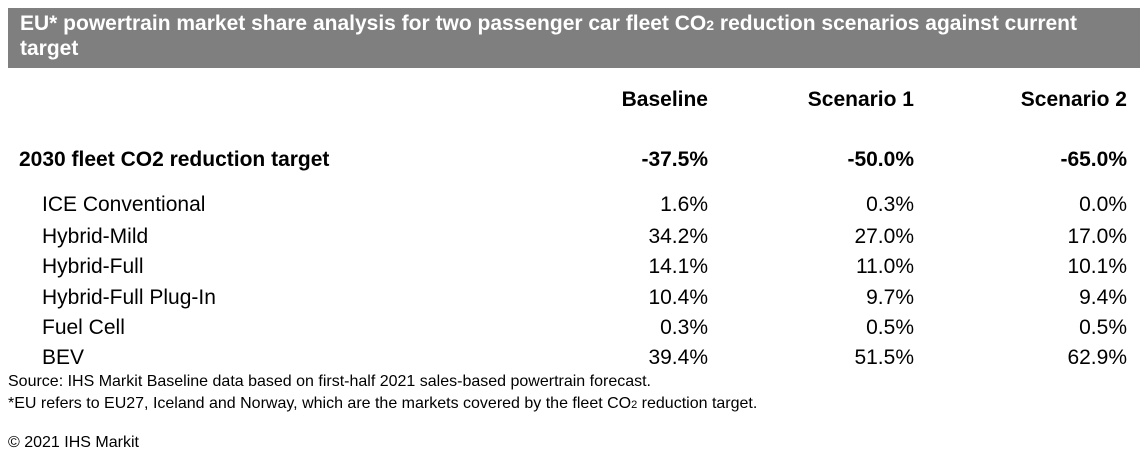  I want to click on row-label: ICE Conventional, so click(124, 204).